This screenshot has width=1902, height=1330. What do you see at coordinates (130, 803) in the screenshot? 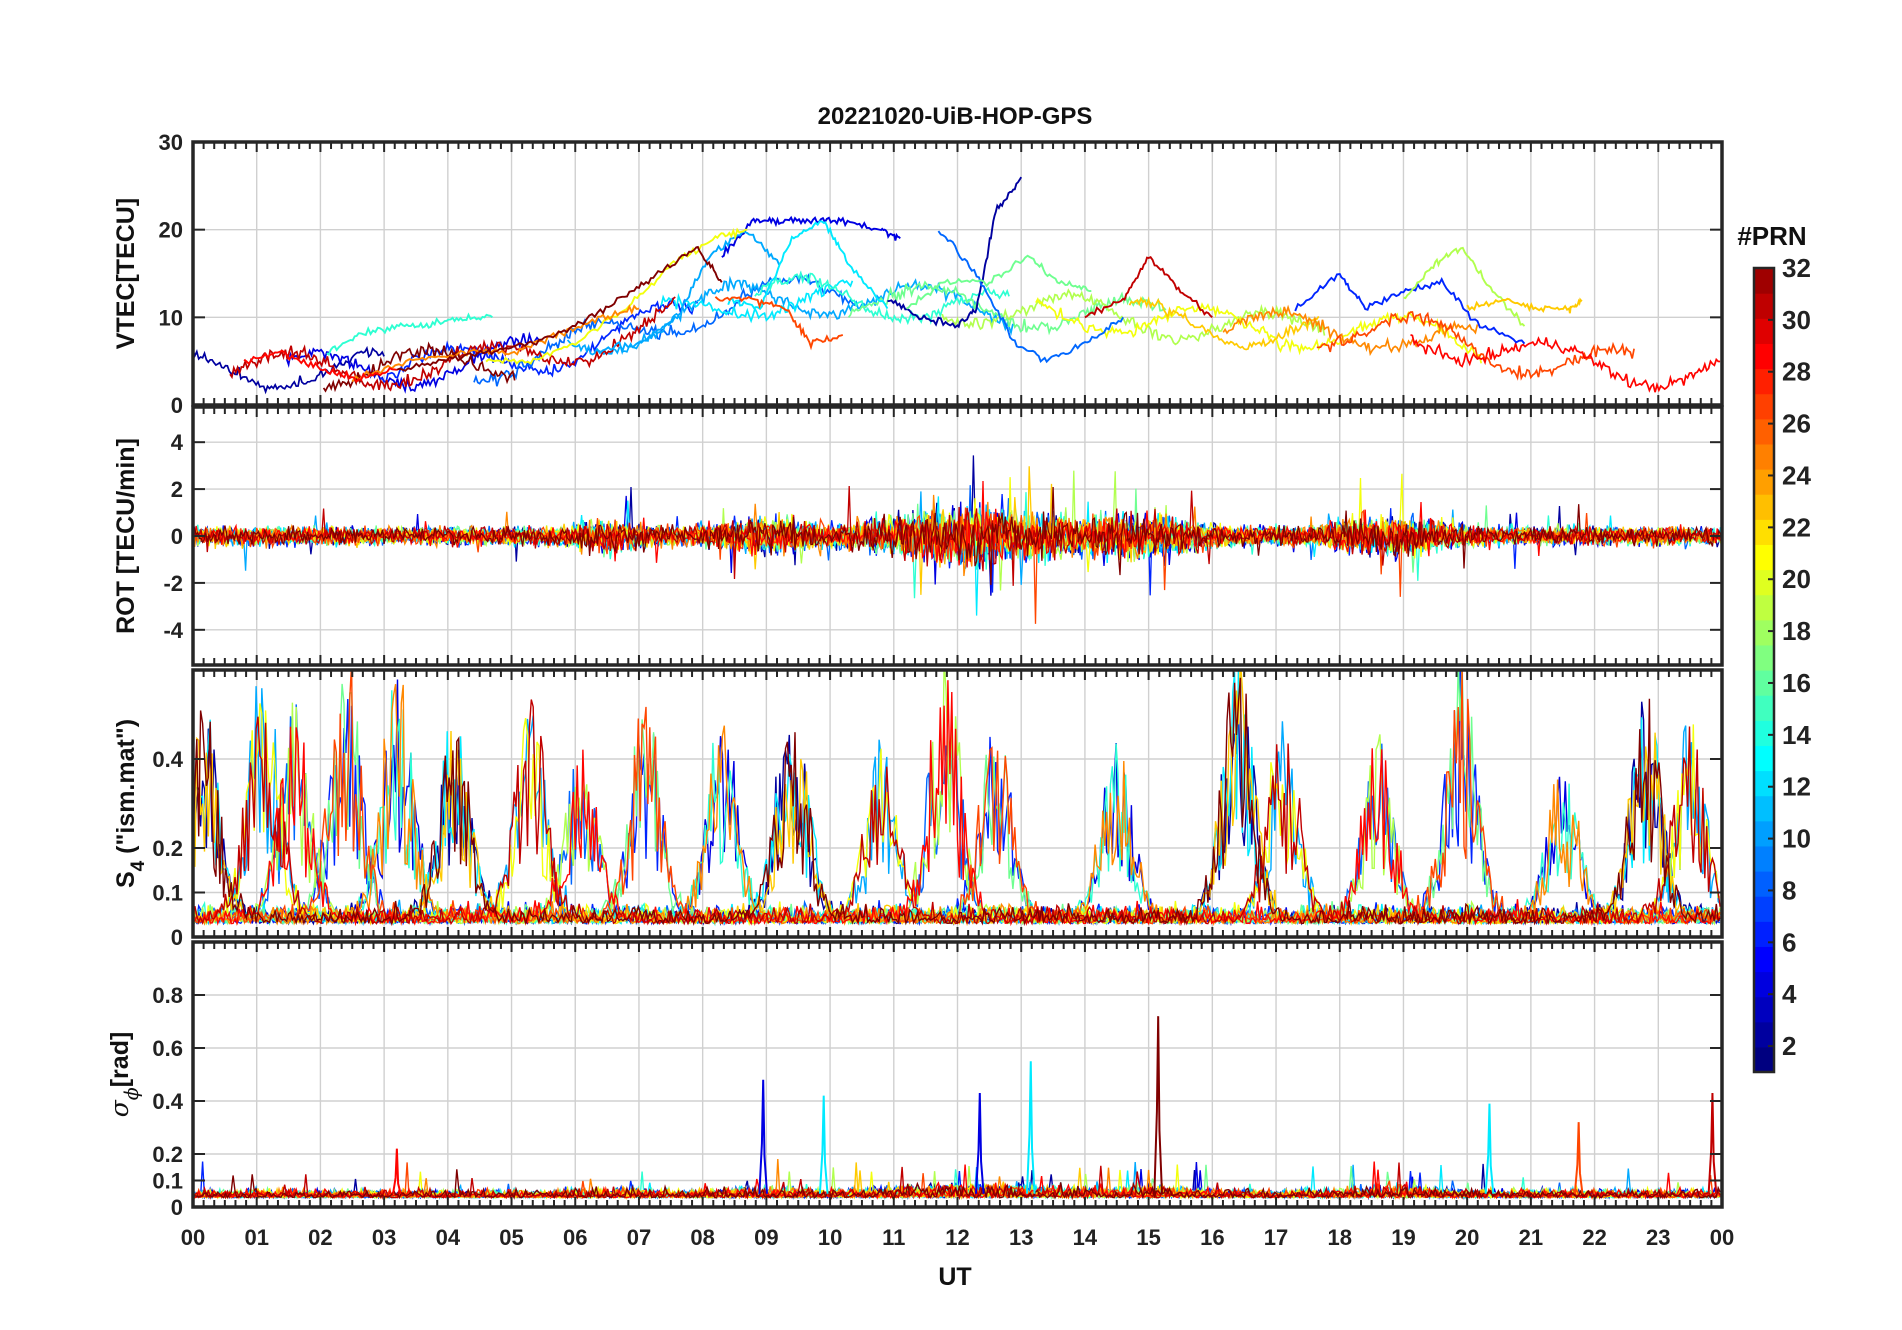
I see `y-axis-label-s4: S4 ("ism.mat")` at bounding box center [130, 803].